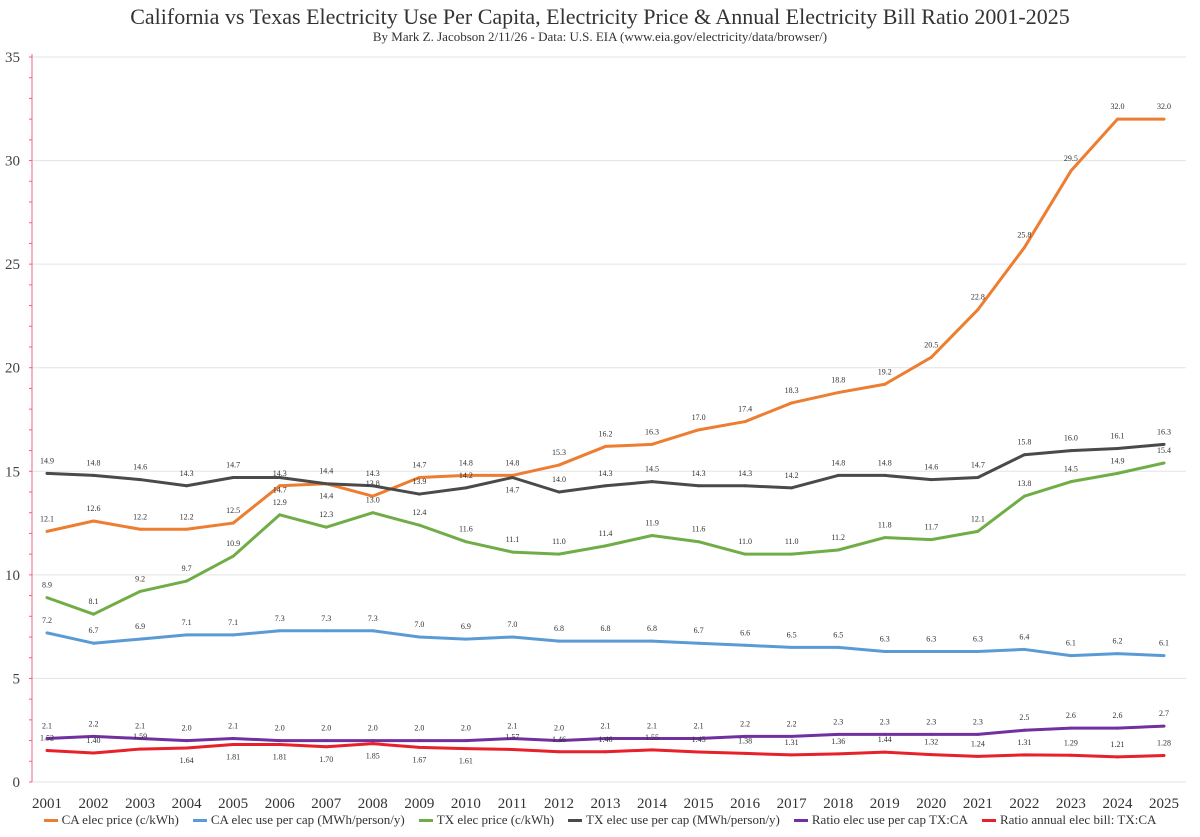 Image resolution: width=1200 pixels, height=837 pixels. Describe the element at coordinates (12, 472) in the screenshot. I see `y-tick-label: 15` at that location.